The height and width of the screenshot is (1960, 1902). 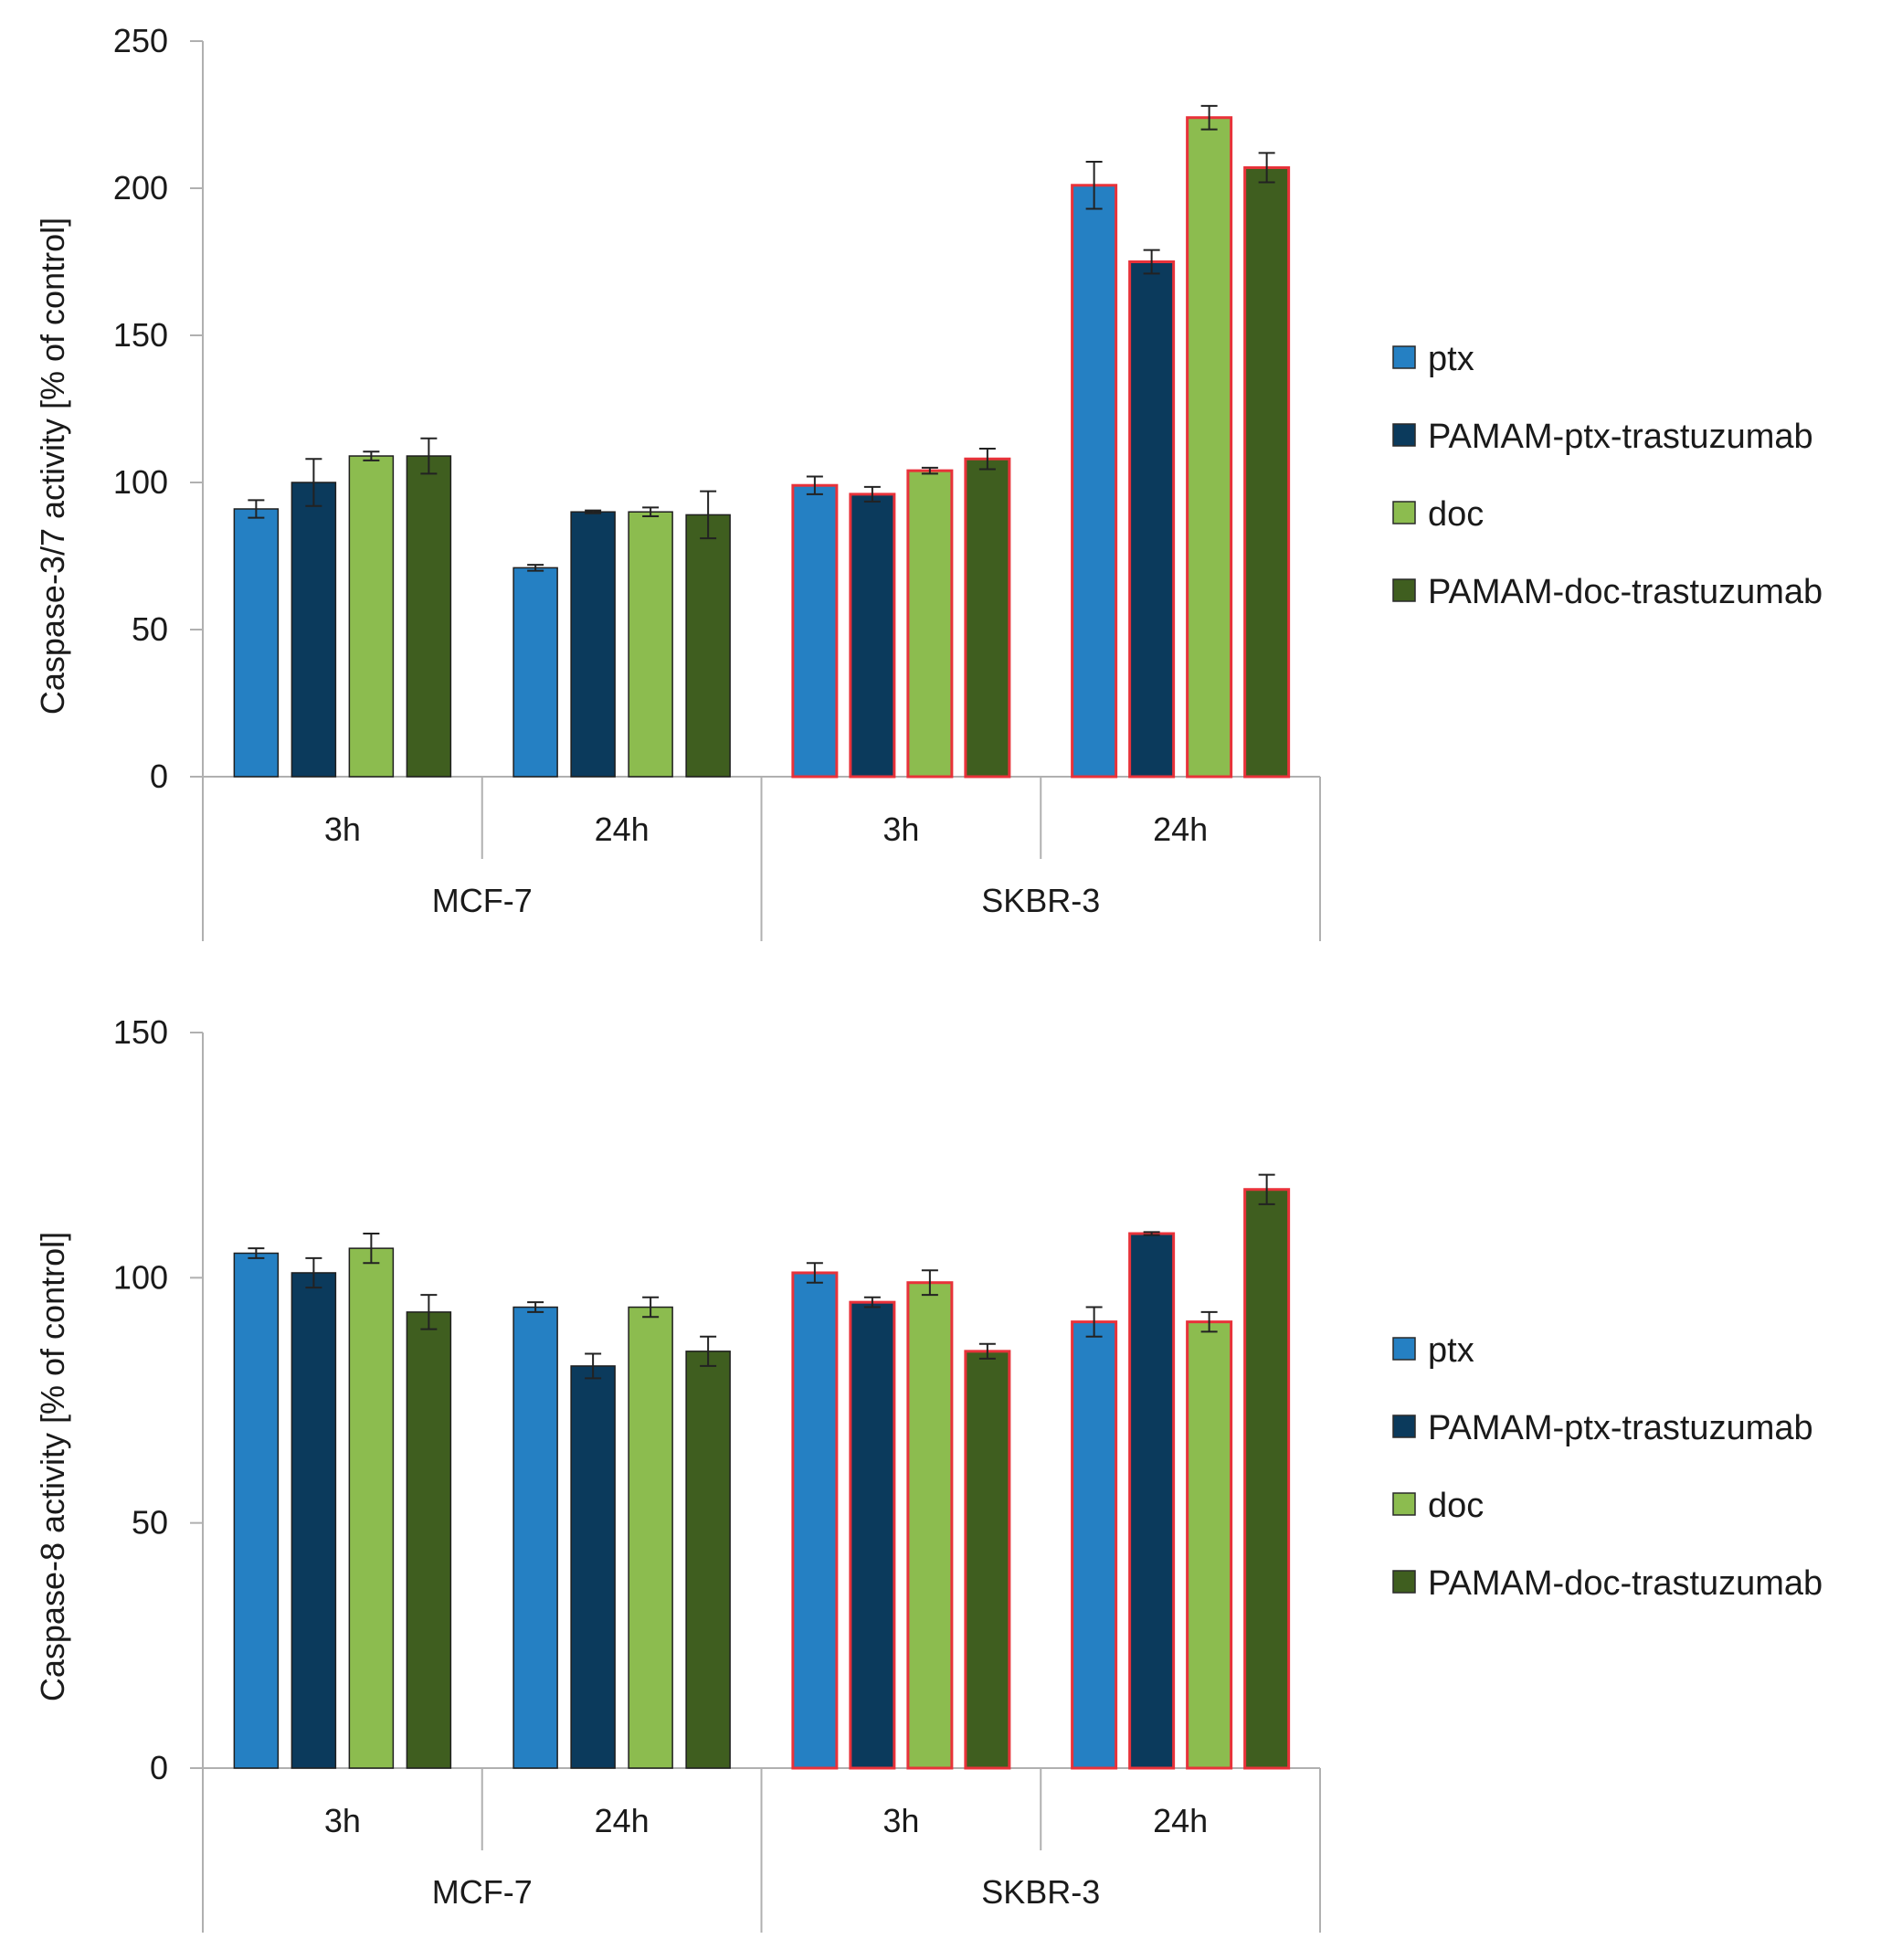 I want to click on y-axis-title: Caspase-8 activity [% of control], so click(x=53, y=1466).